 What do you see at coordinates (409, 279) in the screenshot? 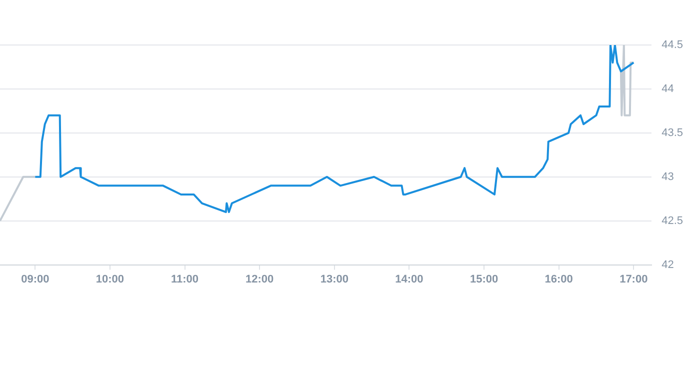
I see `x-tick-label: 14:00` at bounding box center [409, 279].